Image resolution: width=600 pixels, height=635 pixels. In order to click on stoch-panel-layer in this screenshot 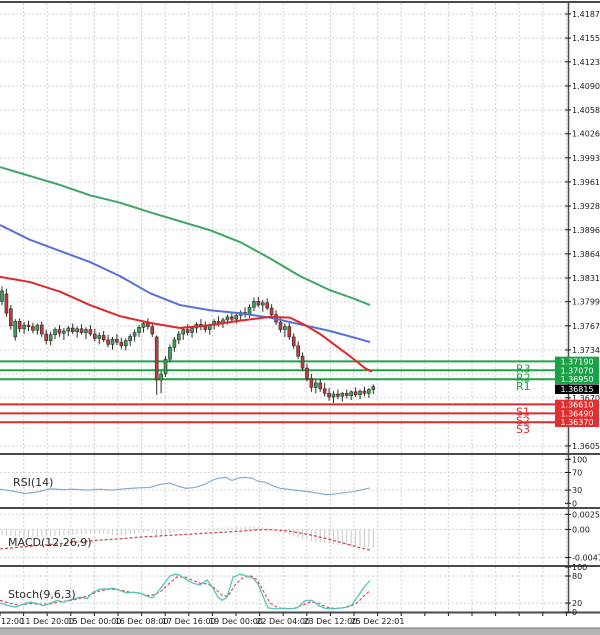, I will do `click(185, 591)`.